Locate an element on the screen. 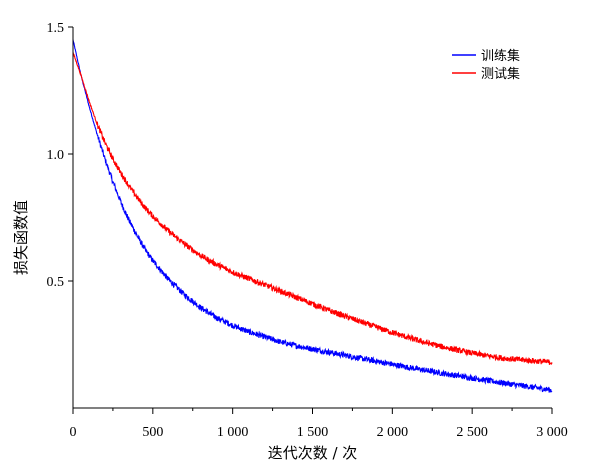 This screenshot has width=591, height=471. y-tick-label: 0.5 is located at coordinates (56, 282).